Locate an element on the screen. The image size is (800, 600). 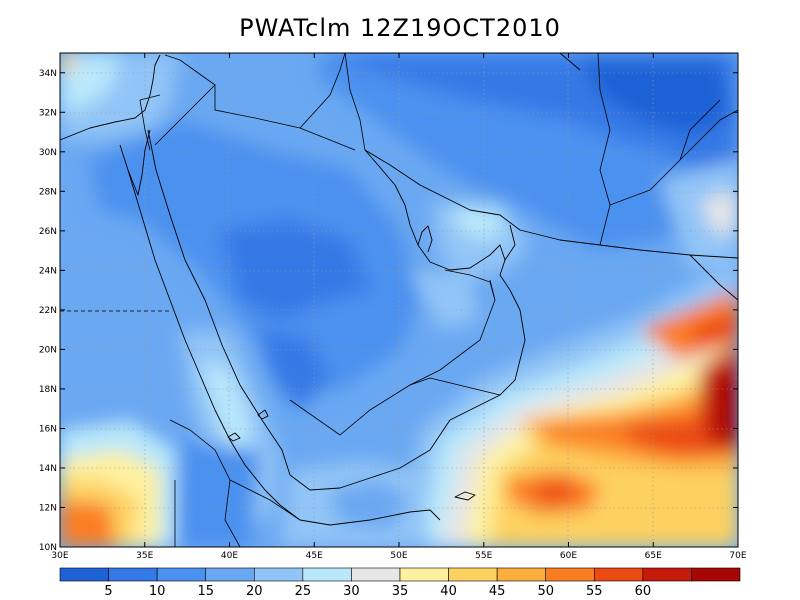
x-tick-label: 50E is located at coordinates (398, 556).